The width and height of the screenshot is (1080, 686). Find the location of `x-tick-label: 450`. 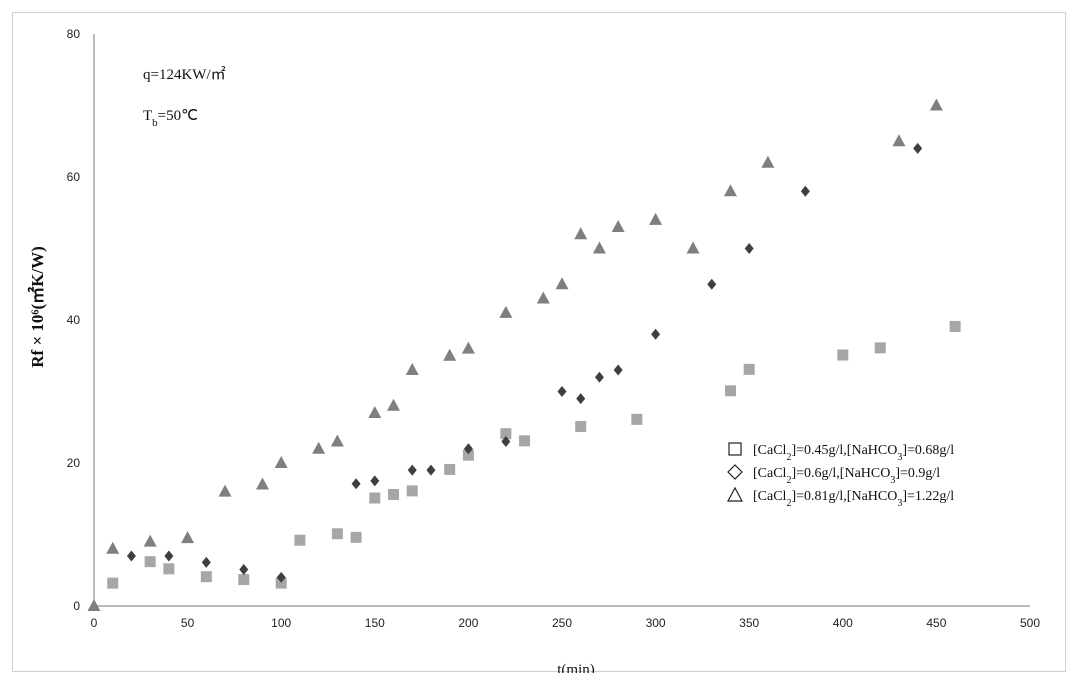

x-tick-label: 450 is located at coordinates (936, 623).